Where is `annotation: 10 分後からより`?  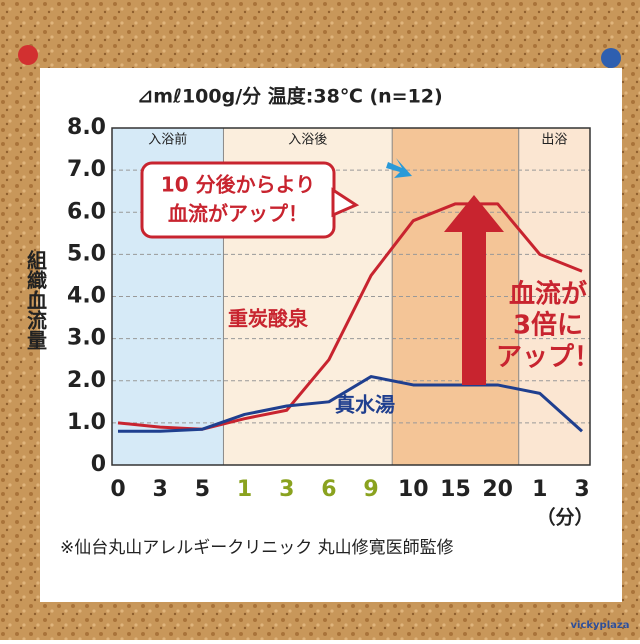 annotation: 10 分後からより is located at coordinates (238, 185).